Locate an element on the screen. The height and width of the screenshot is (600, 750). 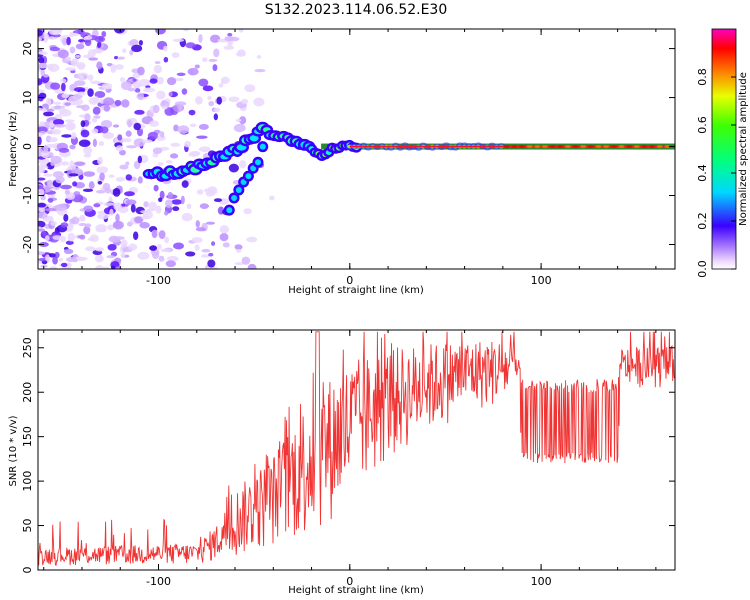
colorbar-ticks: 0.0 0.2 0.4 0.6 0.8 is located at coordinates (716, 173).